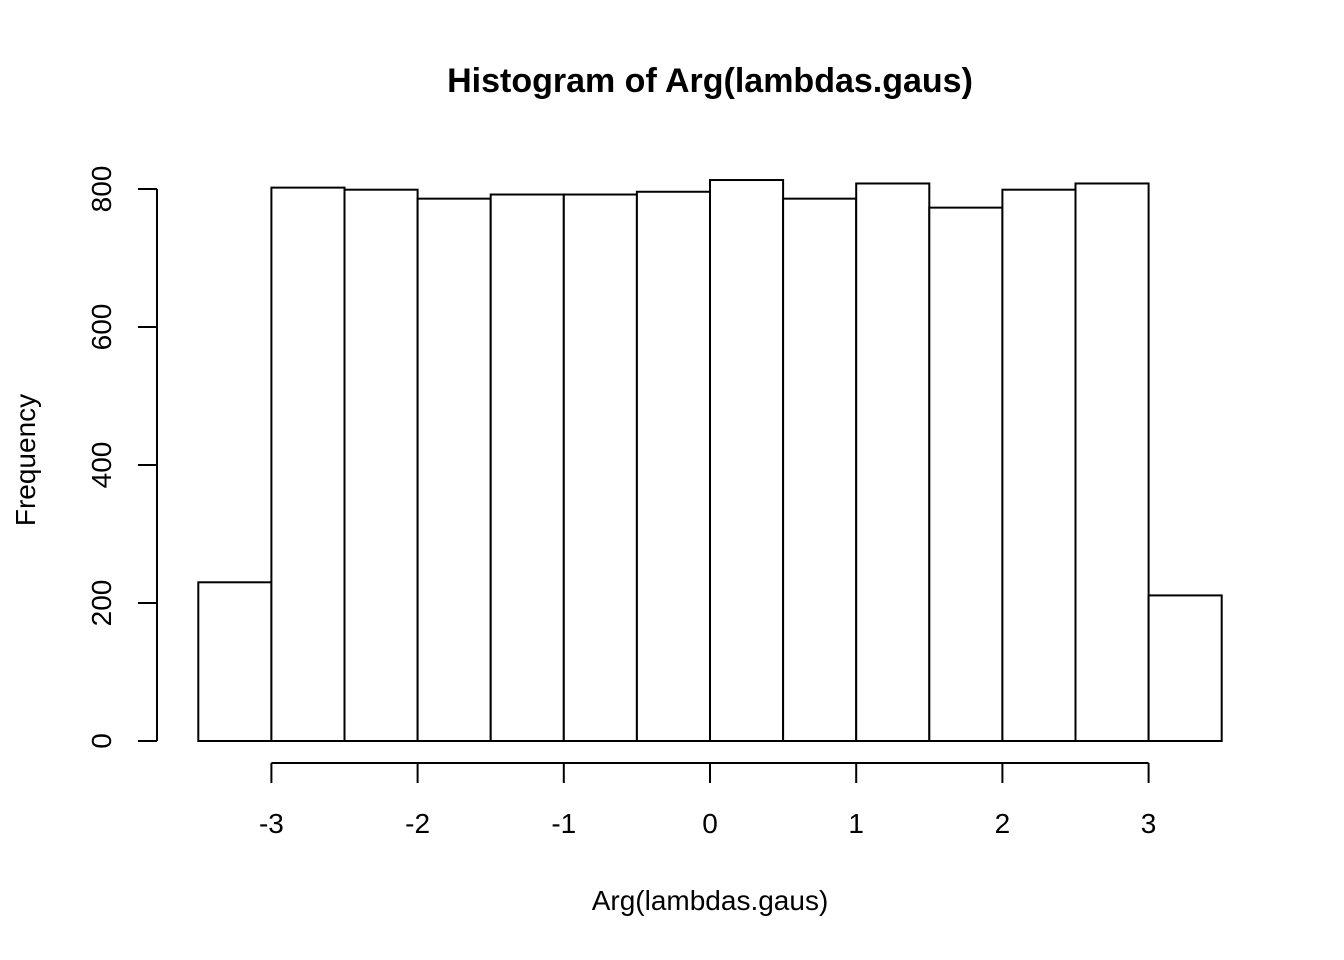 The width and height of the screenshot is (1344, 960). Describe the element at coordinates (1149, 823) in the screenshot. I see `x-tick-label: 3` at that location.